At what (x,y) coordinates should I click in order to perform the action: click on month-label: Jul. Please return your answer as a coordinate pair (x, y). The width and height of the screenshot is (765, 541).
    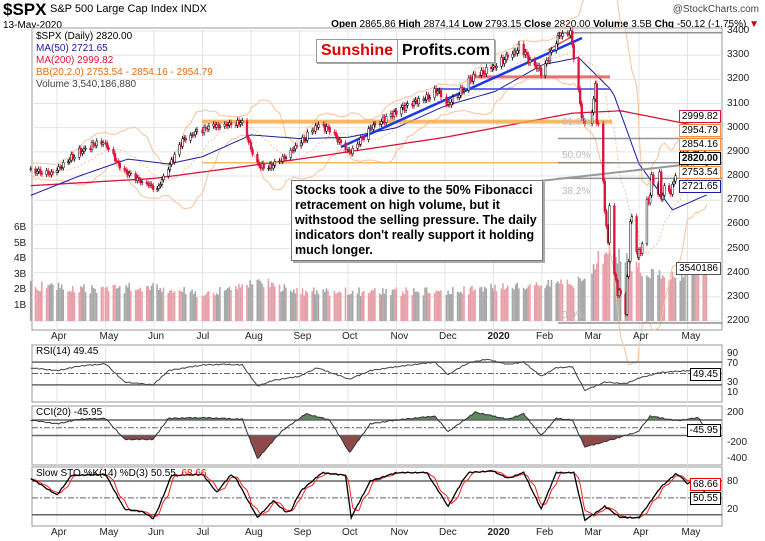
    Looking at the image, I should click on (203, 336).